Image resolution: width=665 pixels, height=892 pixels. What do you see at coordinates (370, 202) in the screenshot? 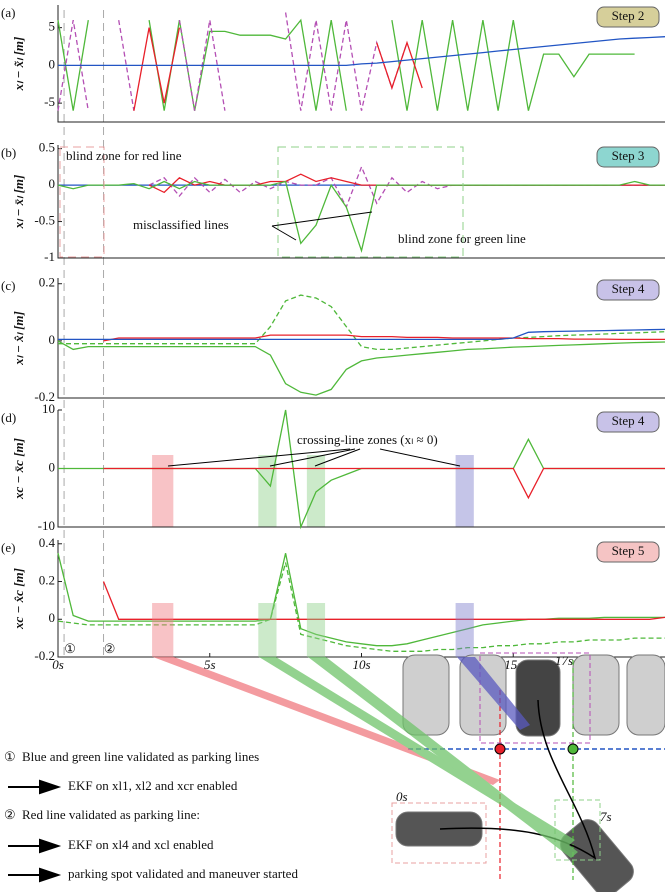
I see `blind-zone-green` at bounding box center [370, 202].